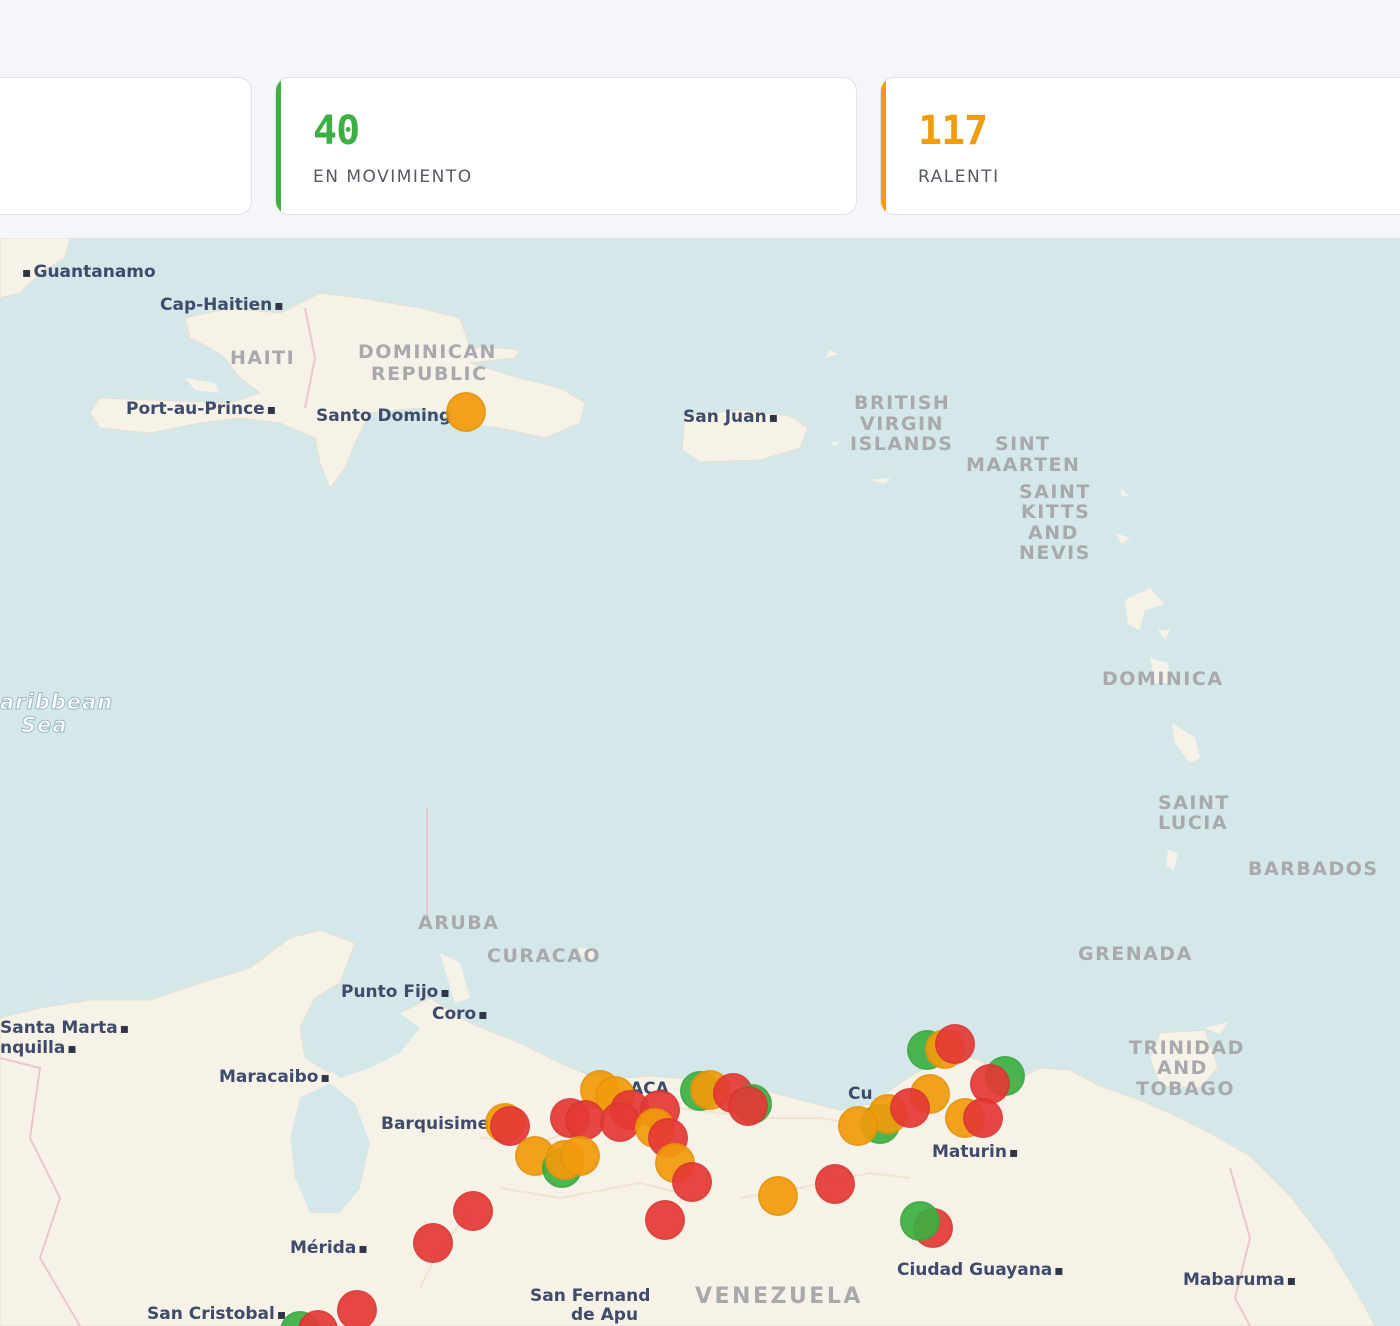  What do you see at coordinates (902, 444) in the screenshot?
I see `country-bvi-line3: ISLANDS` at bounding box center [902, 444].